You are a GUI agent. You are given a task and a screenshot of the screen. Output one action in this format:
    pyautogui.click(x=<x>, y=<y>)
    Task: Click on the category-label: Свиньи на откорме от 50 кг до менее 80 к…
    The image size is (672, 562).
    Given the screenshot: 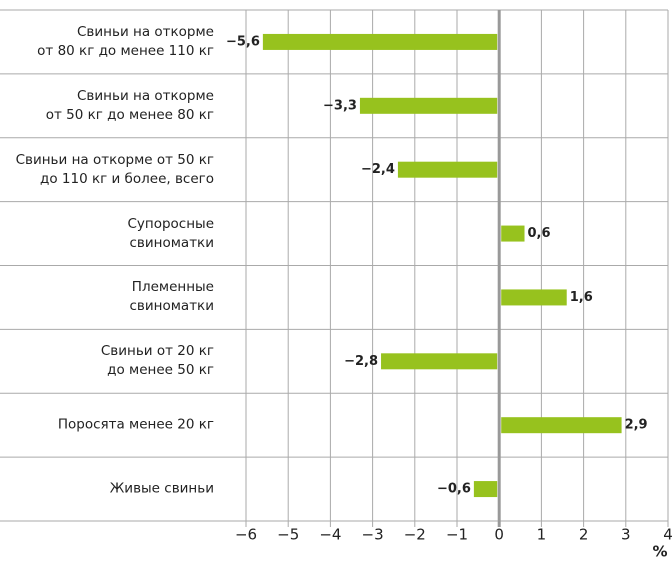 What is the action you would take?
    pyautogui.click(x=129, y=105)
    